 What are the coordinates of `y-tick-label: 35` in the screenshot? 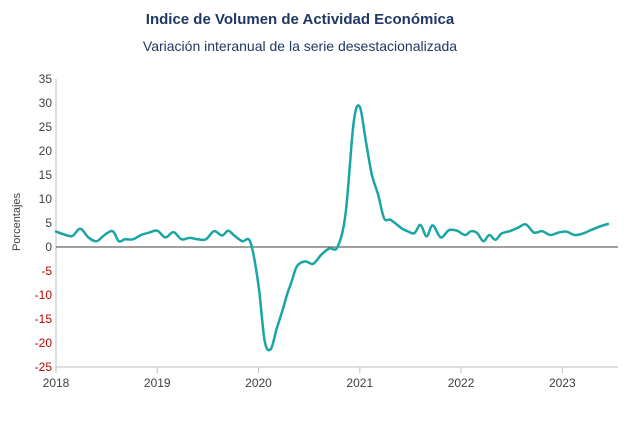 It's located at (46, 79).